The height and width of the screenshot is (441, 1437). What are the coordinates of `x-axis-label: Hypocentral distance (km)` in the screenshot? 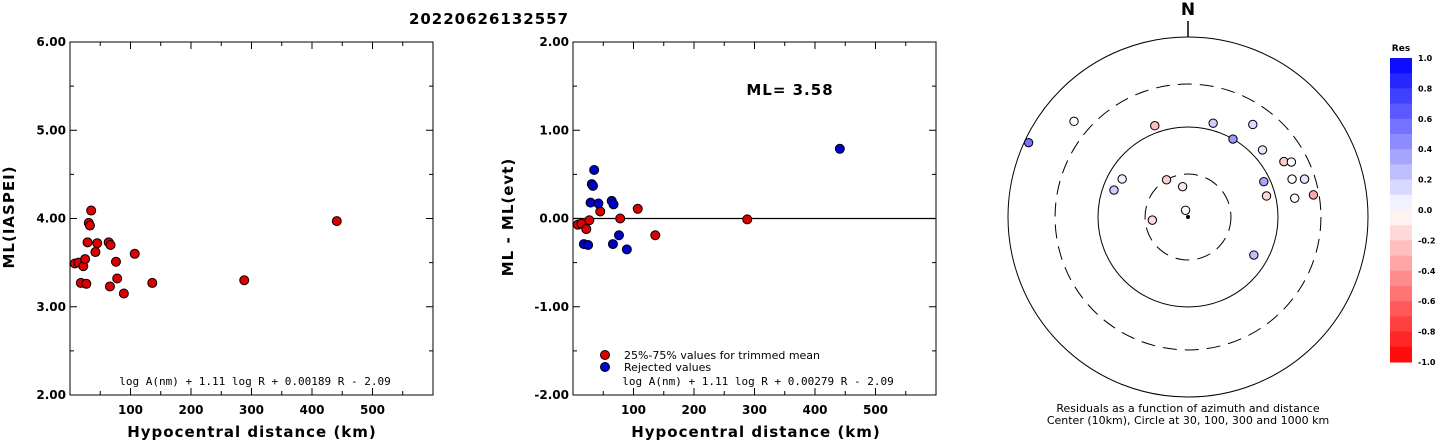 It's located at (252, 432).